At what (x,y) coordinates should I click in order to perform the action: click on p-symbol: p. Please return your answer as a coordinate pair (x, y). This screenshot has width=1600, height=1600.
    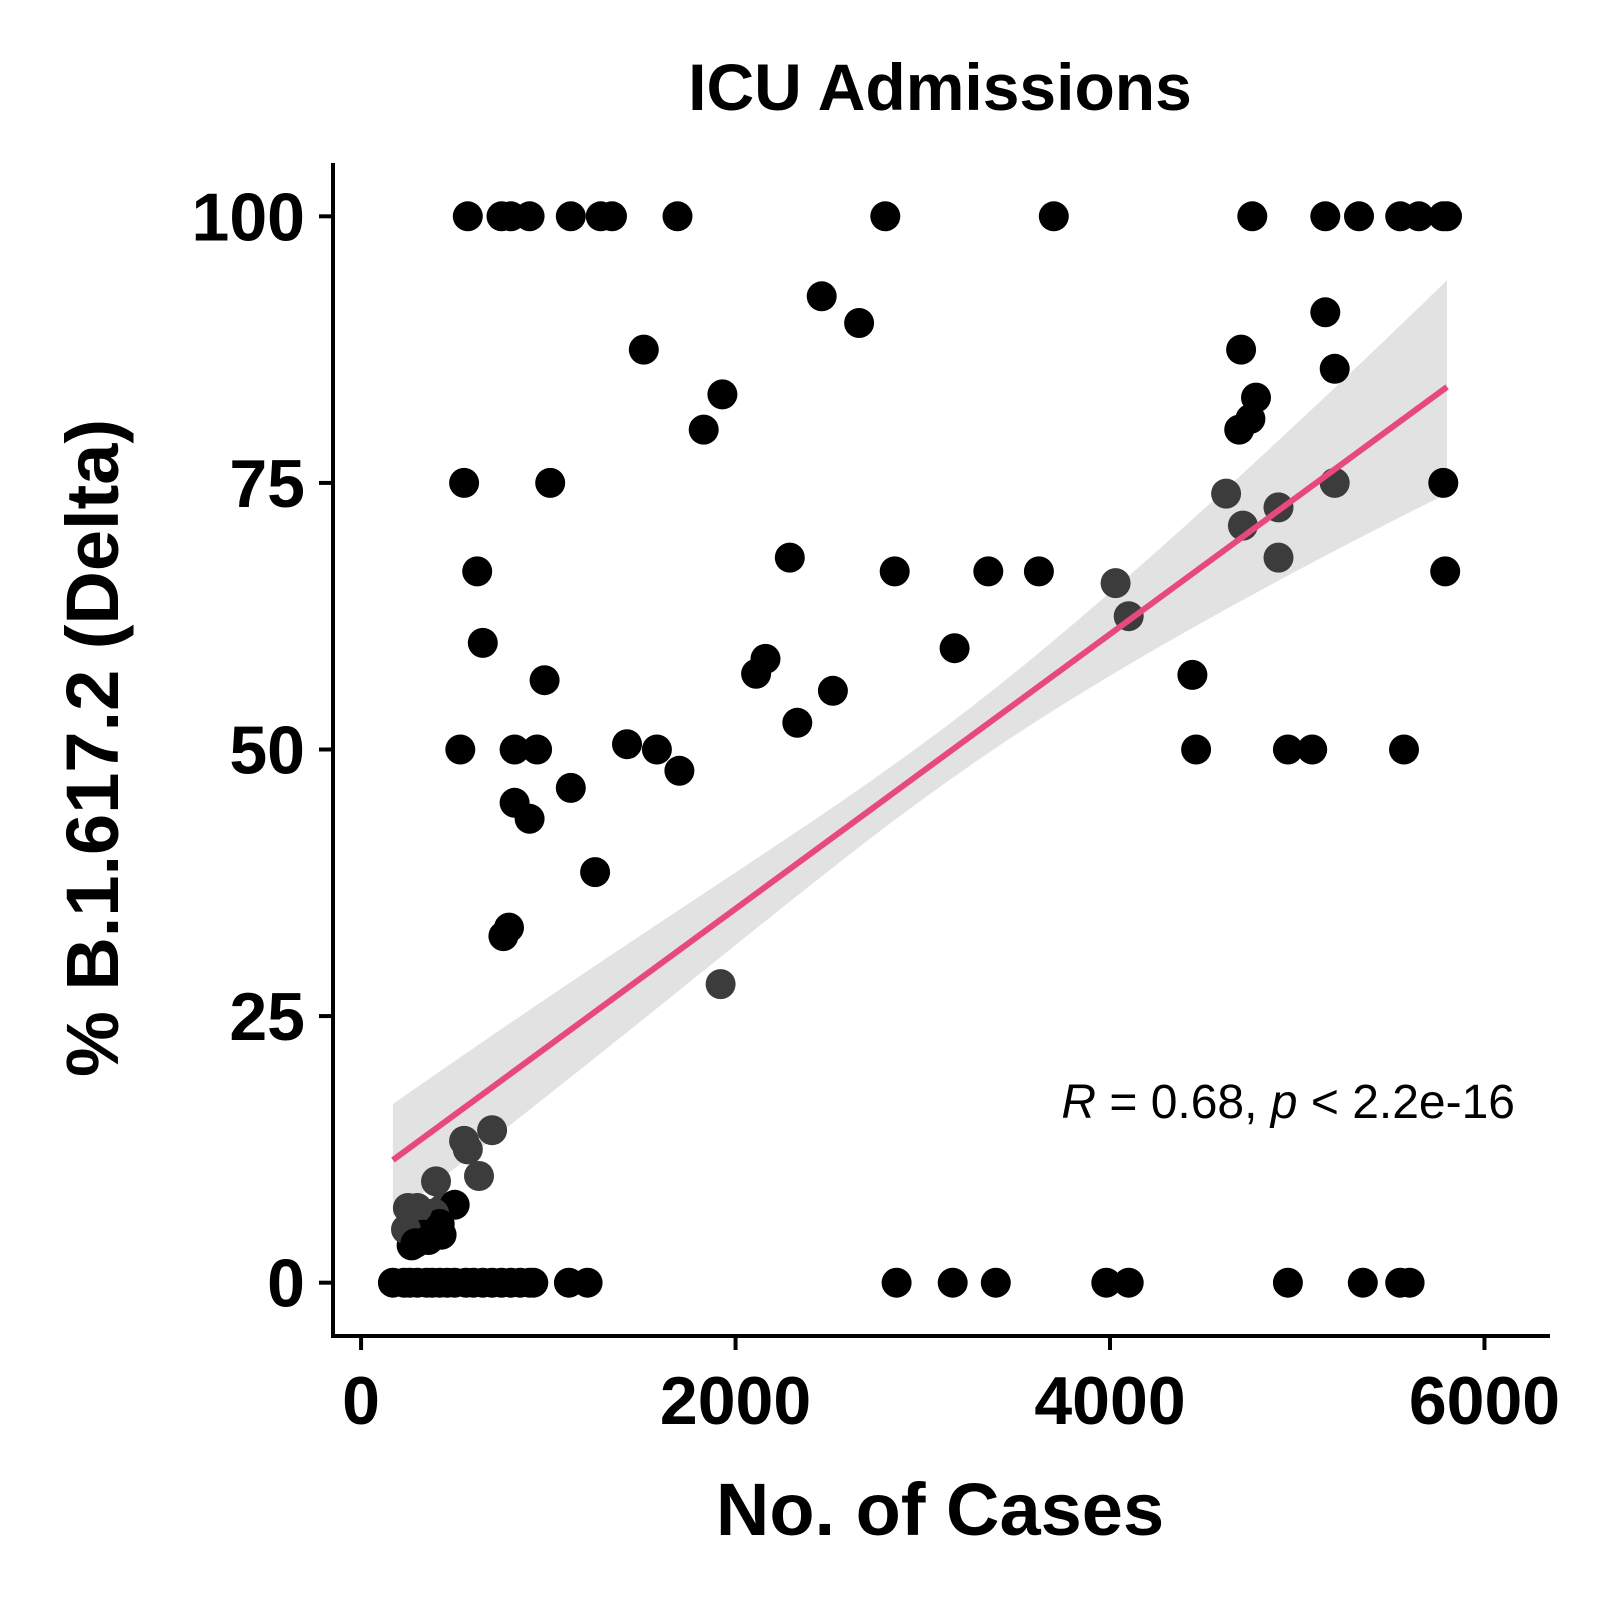
    Looking at the image, I should click on (1283, 1102).